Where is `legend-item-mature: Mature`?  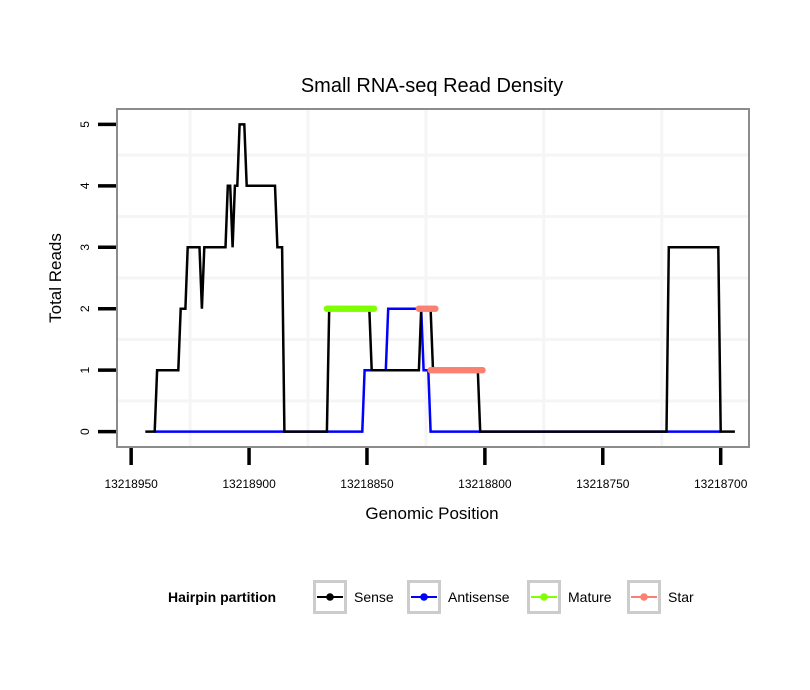
legend-item-mature: Mature is located at coordinates (569, 597).